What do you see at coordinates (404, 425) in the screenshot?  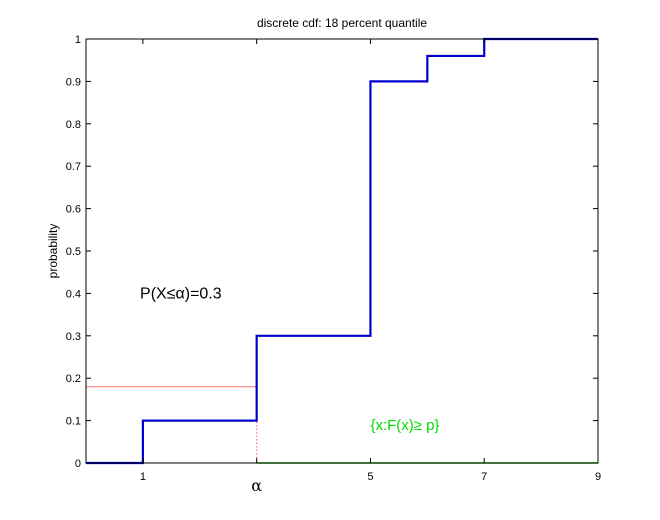 I see `annotation-quantile-set: {x:F(x)≥ p}` at bounding box center [404, 425].